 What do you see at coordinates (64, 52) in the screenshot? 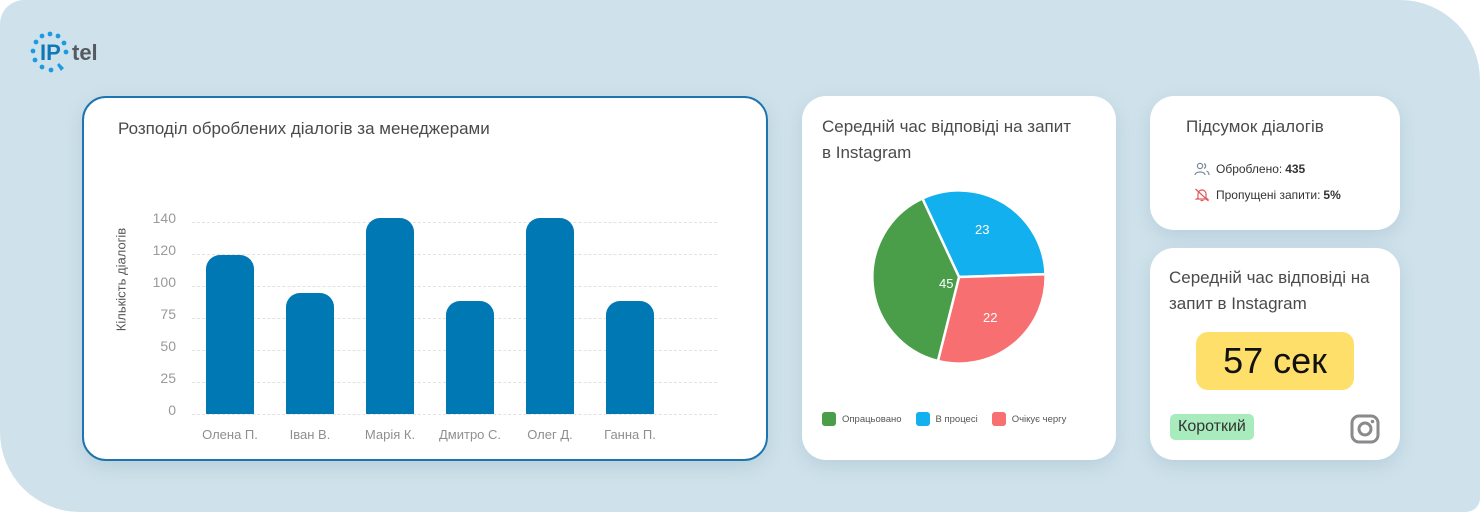
I see `iptel-logo: IP tel` at bounding box center [64, 52].